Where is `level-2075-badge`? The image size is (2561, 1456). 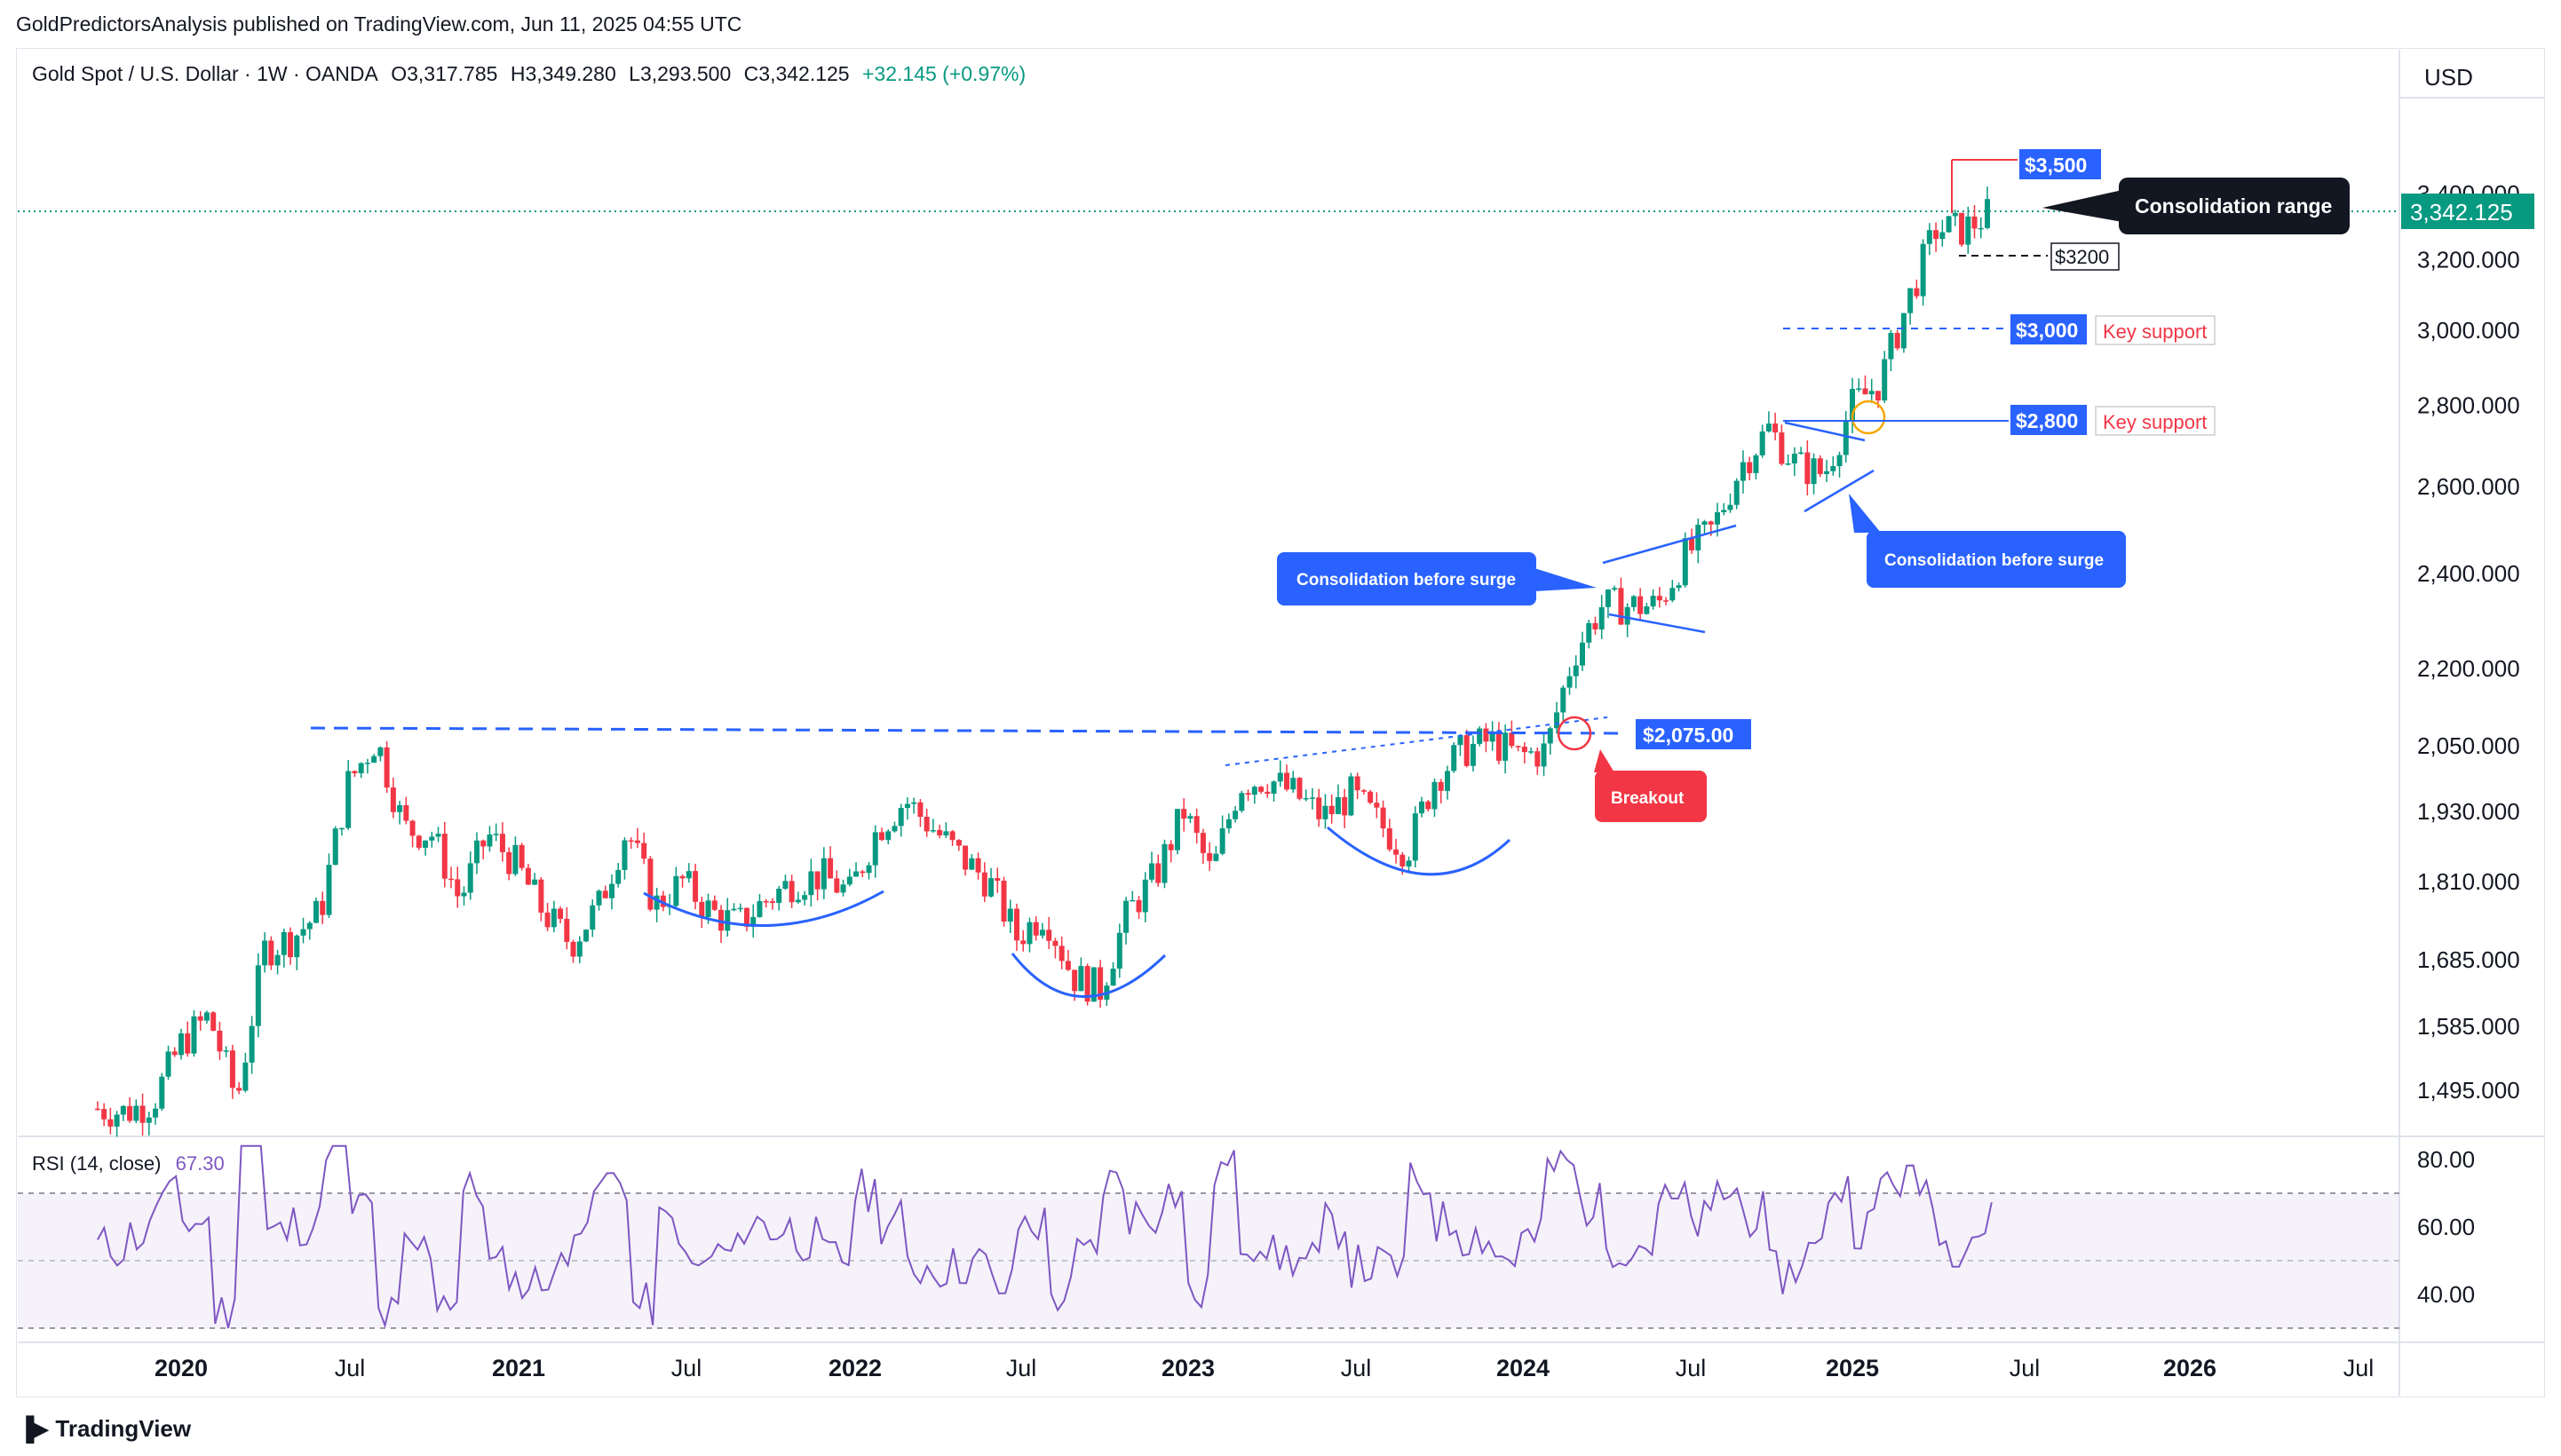
level-2075-badge is located at coordinates (1693, 734).